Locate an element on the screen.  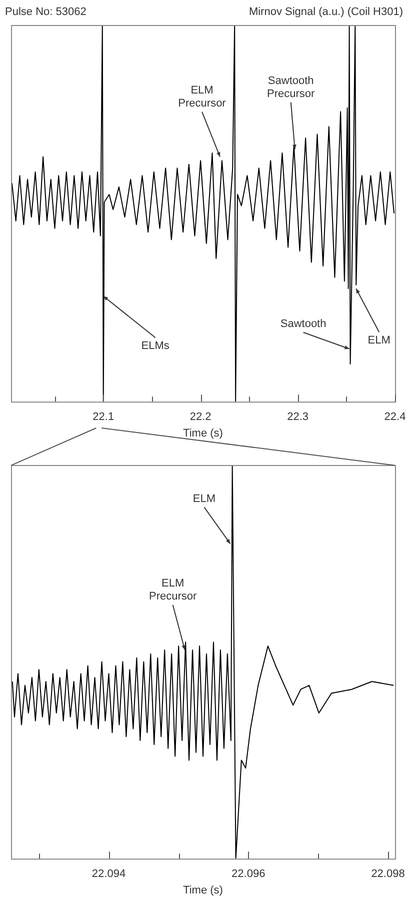
x-tick-label: 22.3 is located at coordinates (297, 417).